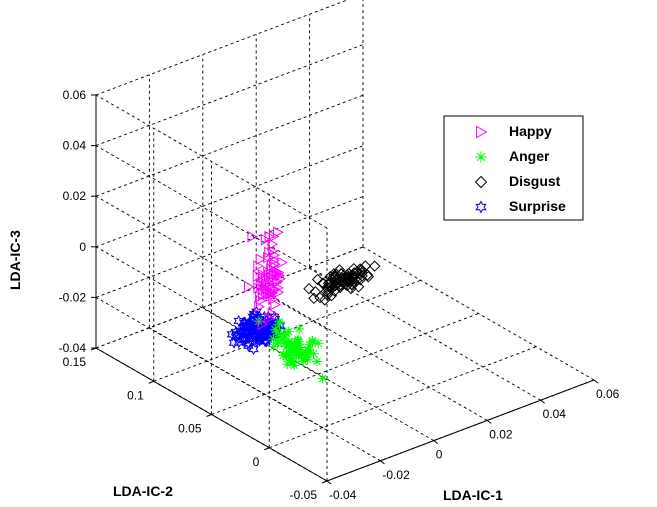  Describe the element at coordinates (304, 495) in the screenshot. I see `y-tick-label: -0.05` at that location.